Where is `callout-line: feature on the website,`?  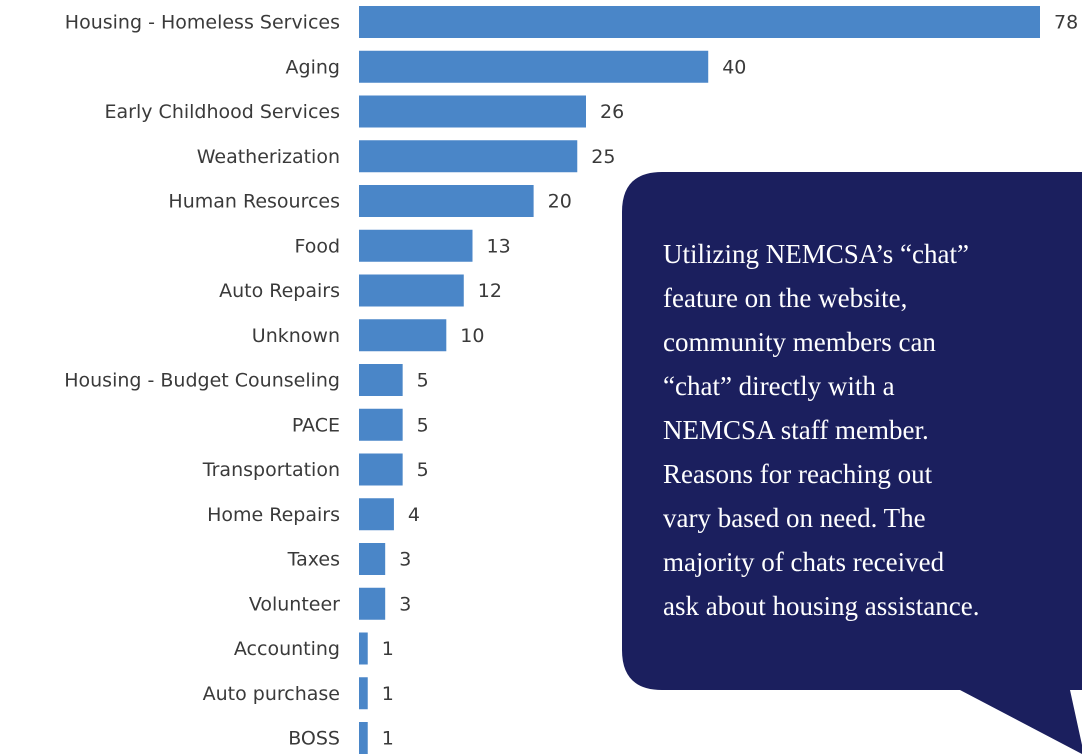
callout-line: feature on the website, is located at coordinates (785, 298).